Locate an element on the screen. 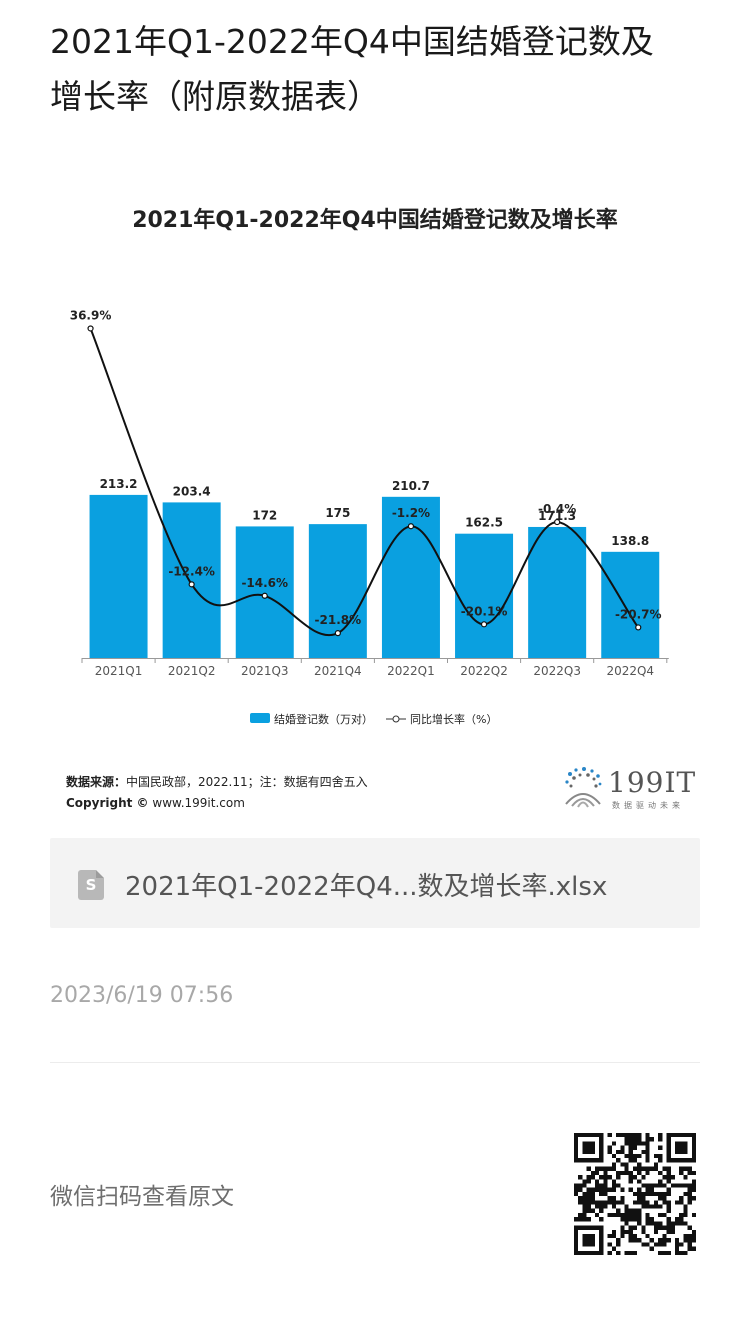 The image size is (750, 1320). qr-code-icon is located at coordinates (635, 1194).